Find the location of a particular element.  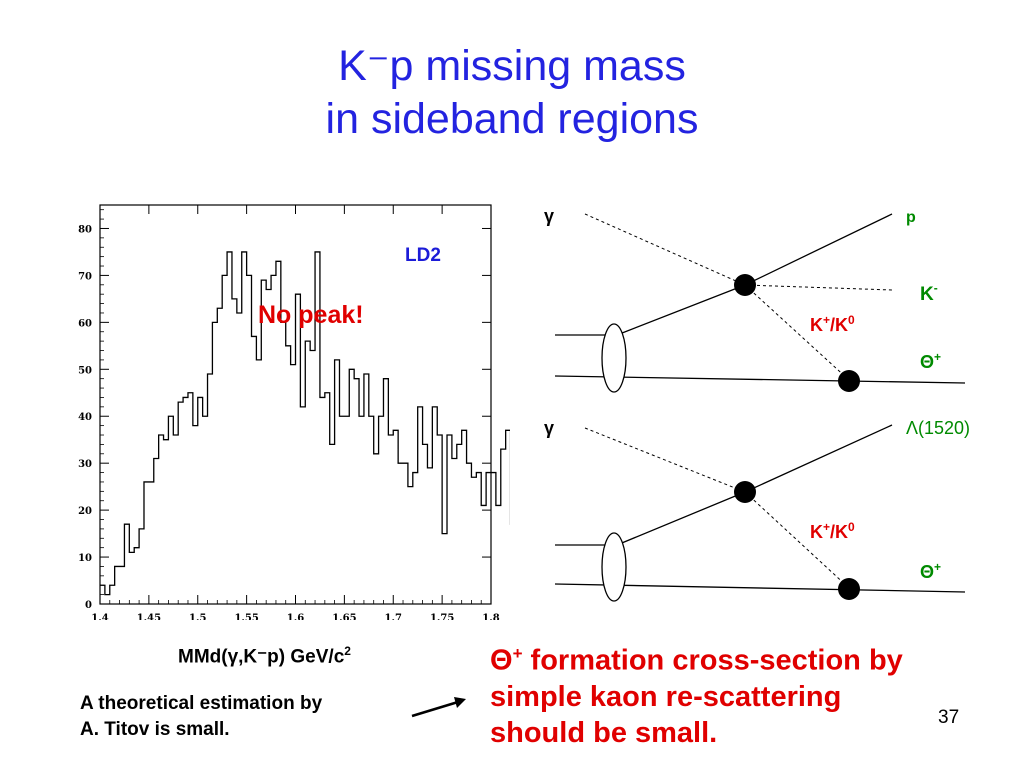

diagram-top: γ p K- K+/K0 Θ+ is located at coordinates (755, 299).